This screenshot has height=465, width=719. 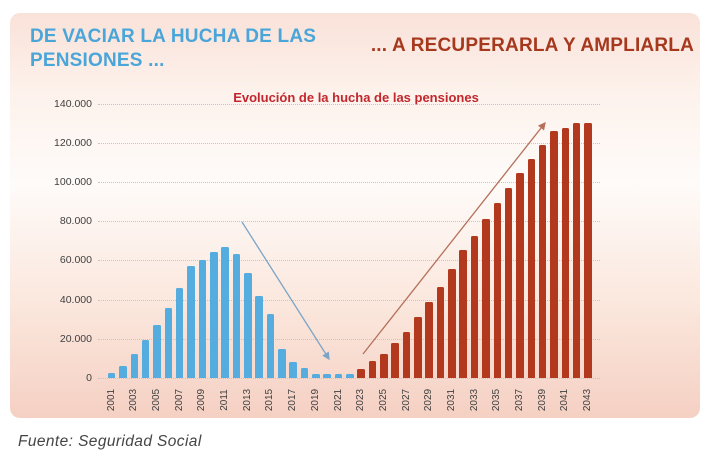 What do you see at coordinates (214, 314) in the screenshot?
I see `bar-2010` at bounding box center [214, 314].